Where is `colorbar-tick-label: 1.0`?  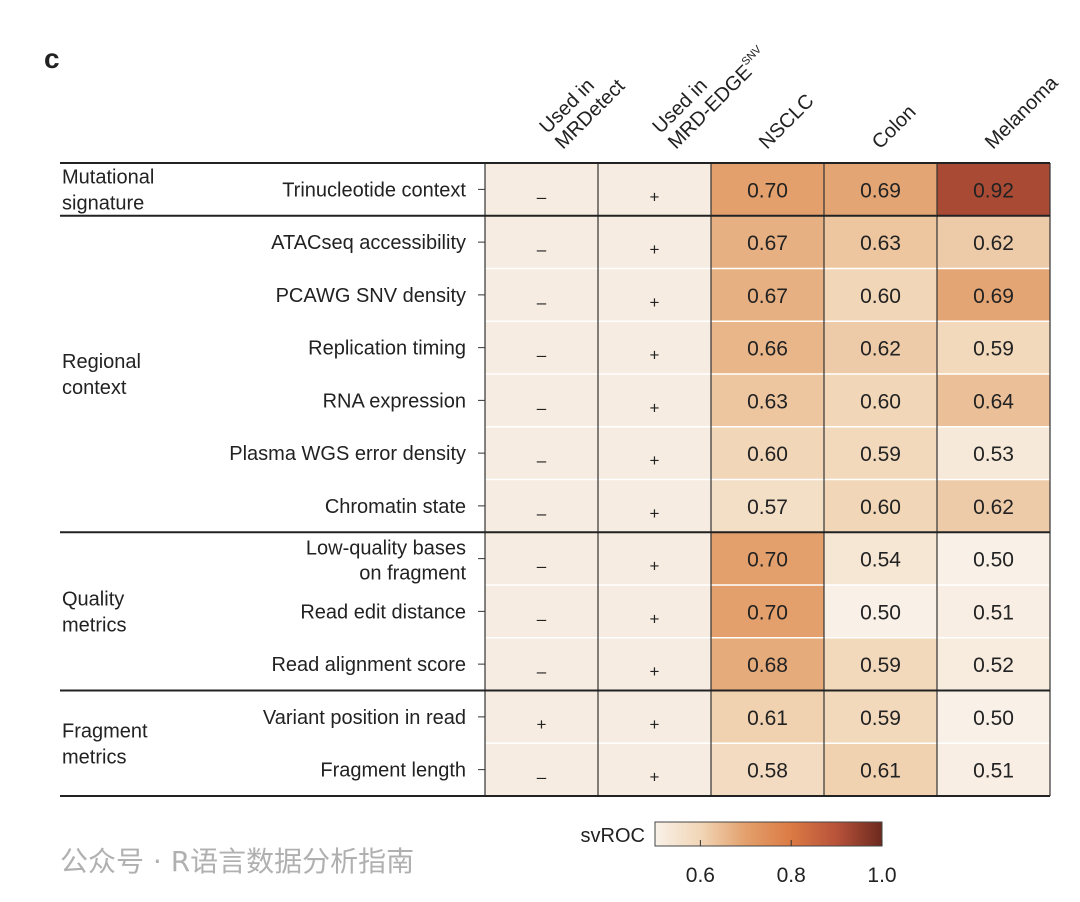
colorbar-tick-label: 1.0 is located at coordinates (881, 875).